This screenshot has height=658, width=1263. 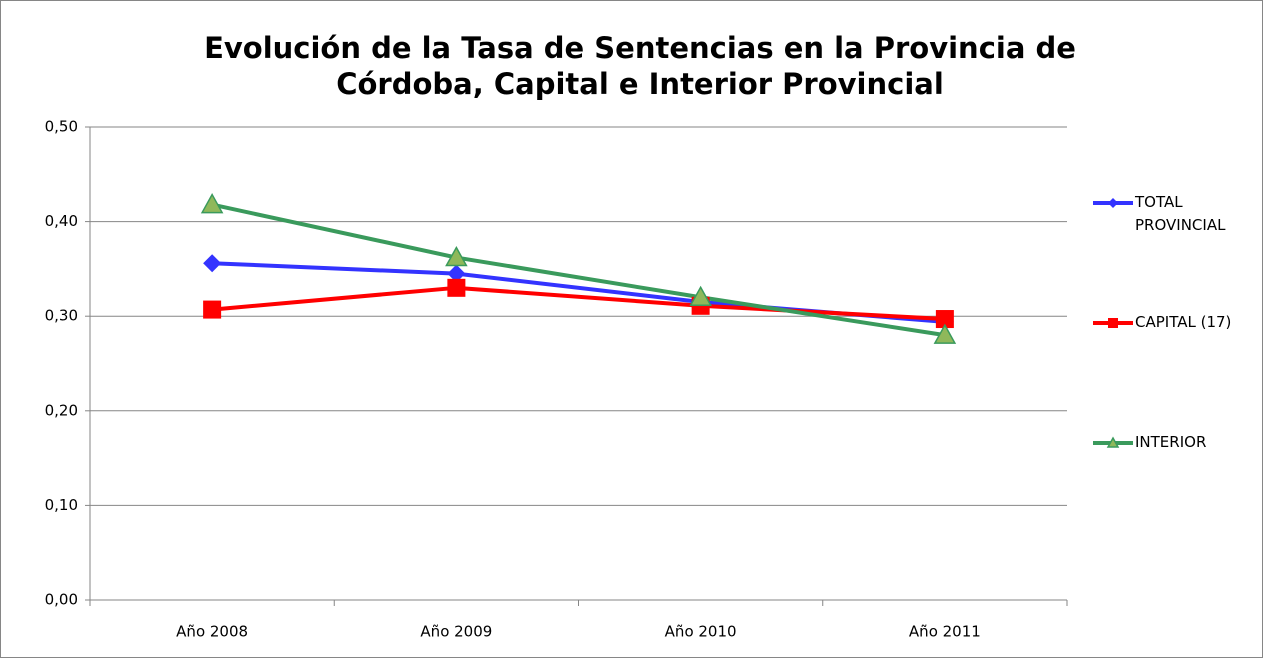 I want to click on legend-label: CAPITAL (17), so click(x=1183, y=322).